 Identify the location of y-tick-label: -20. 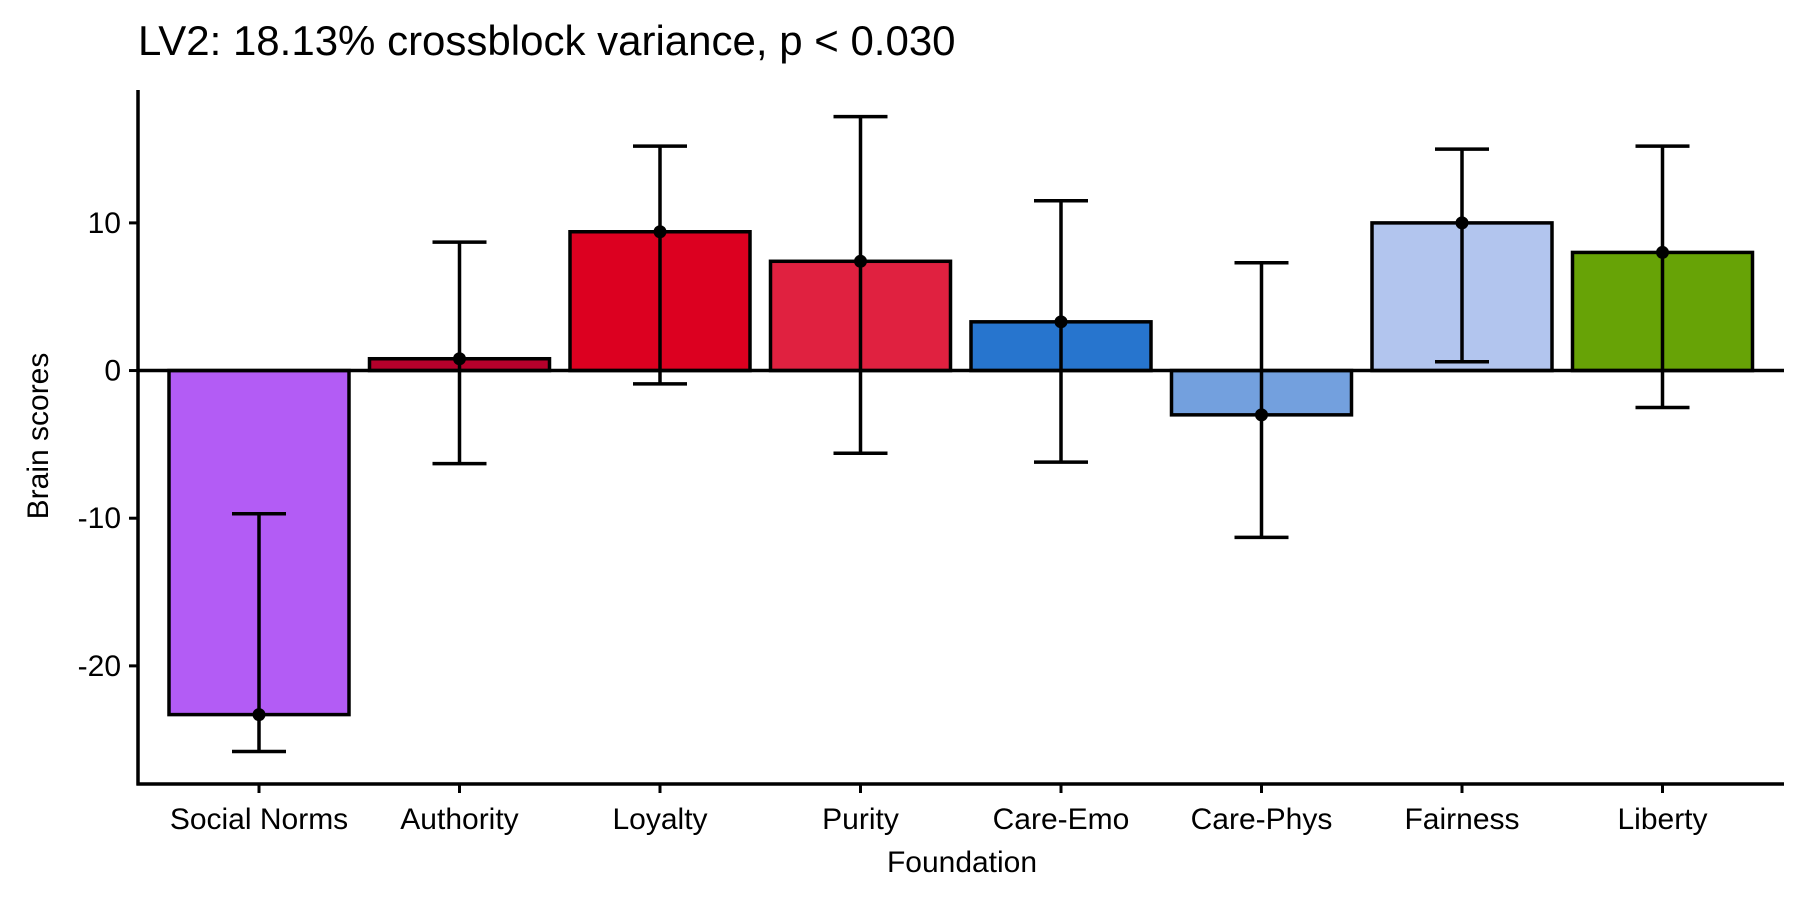
(99, 666).